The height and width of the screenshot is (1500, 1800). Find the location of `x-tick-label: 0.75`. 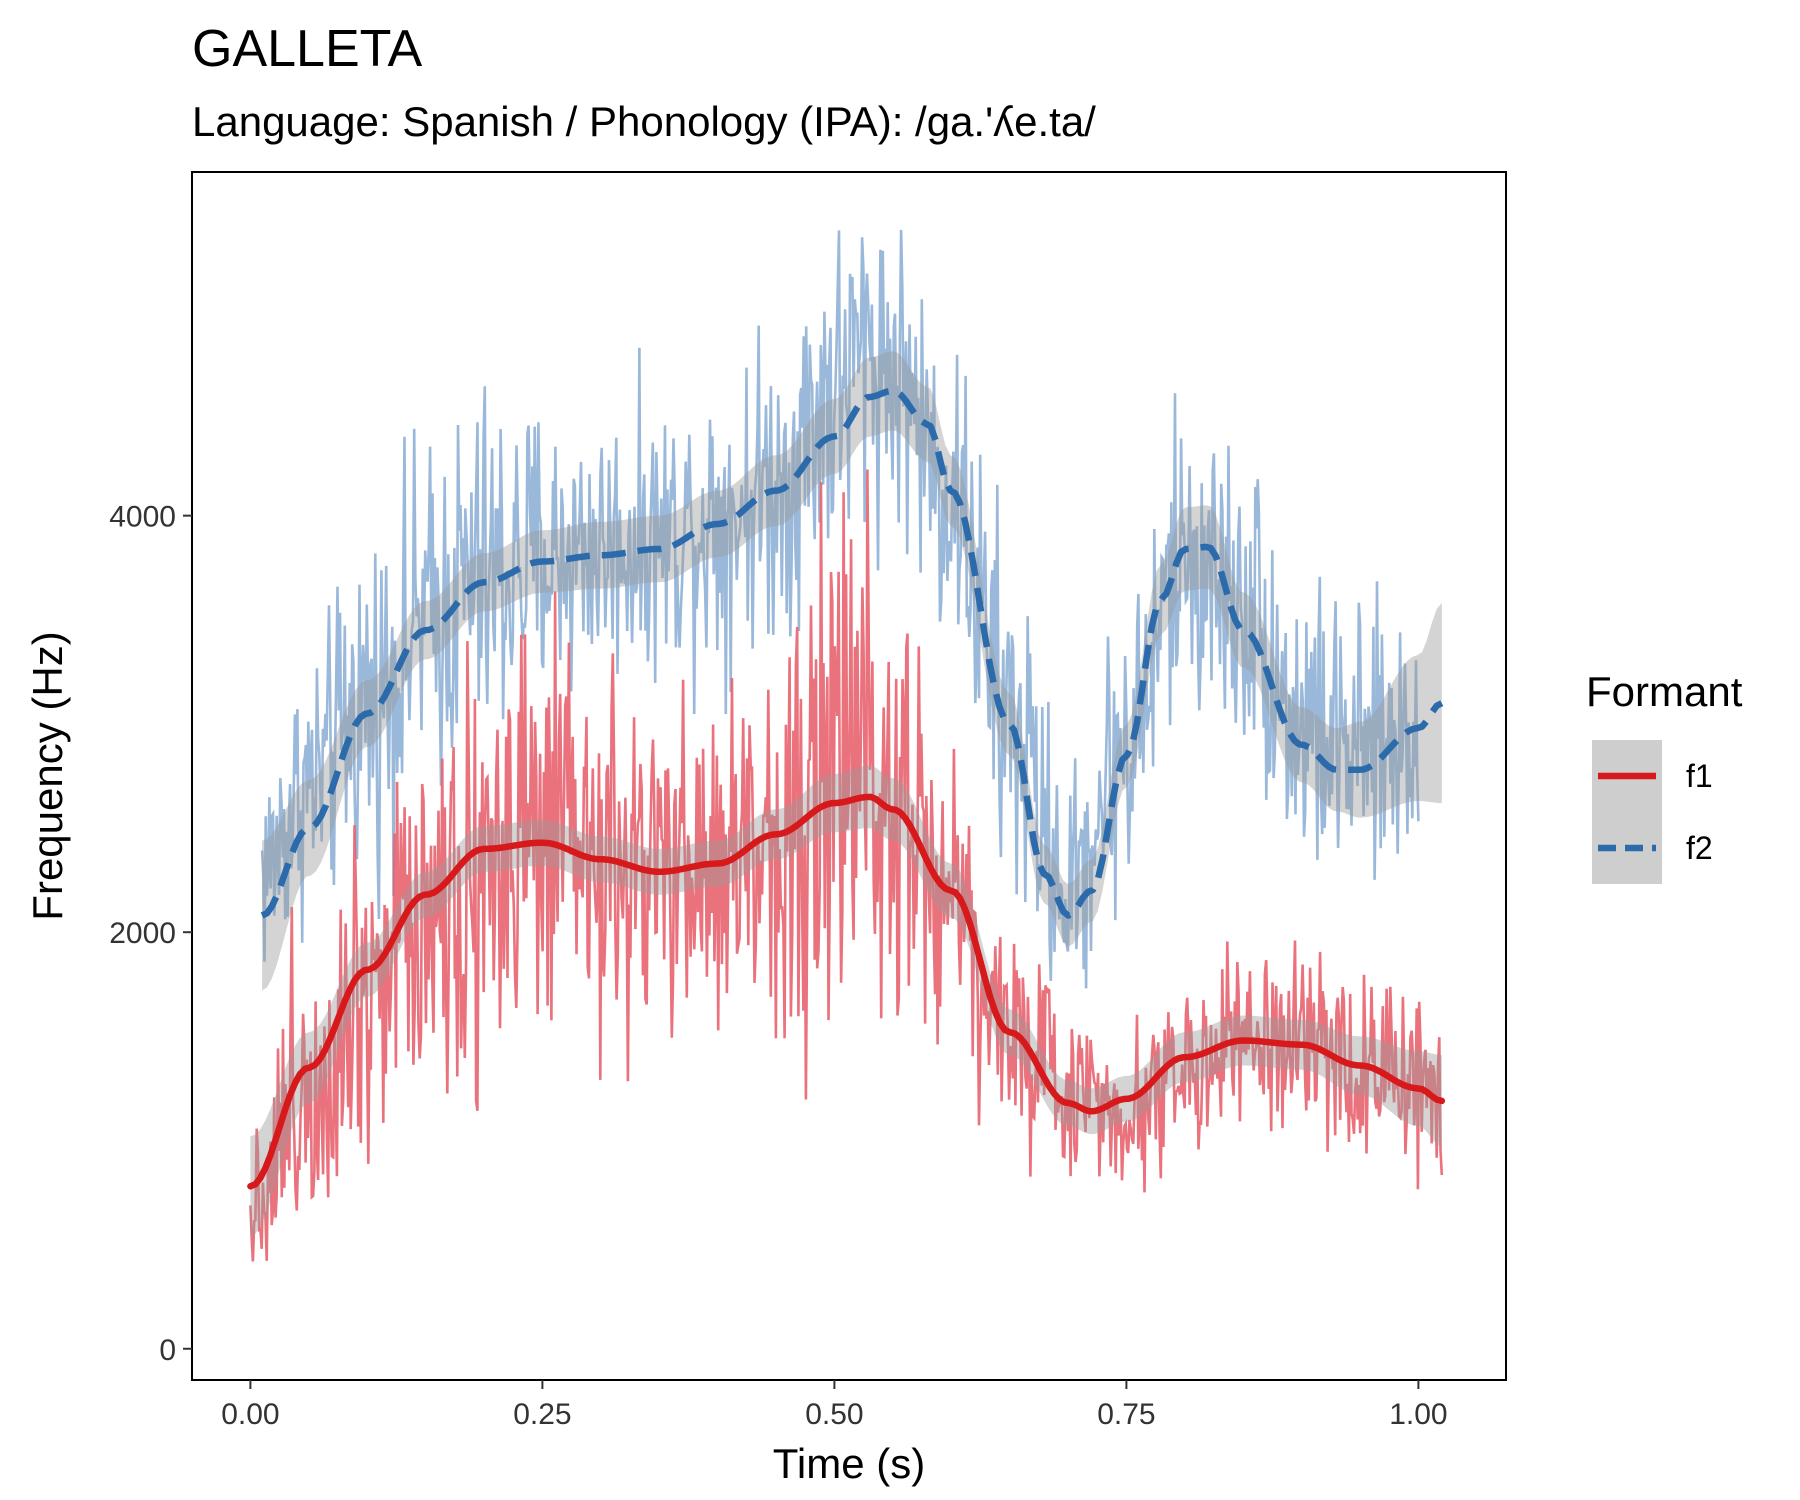

x-tick-label: 0.75 is located at coordinates (1126, 1414).